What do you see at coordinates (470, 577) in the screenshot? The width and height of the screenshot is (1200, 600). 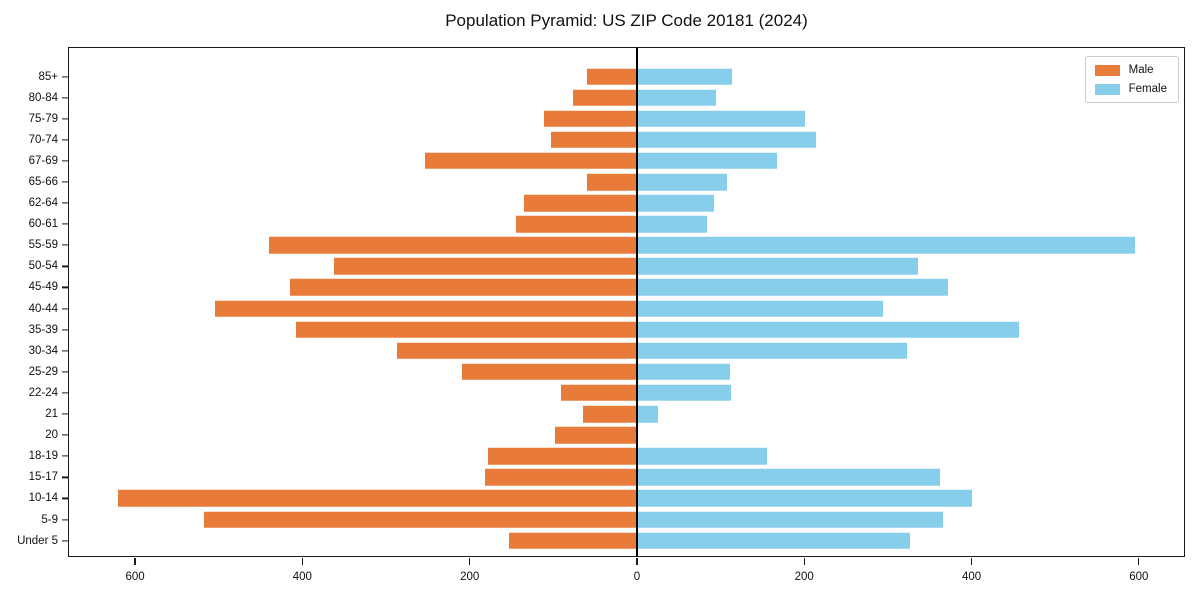 I see `x-tick-label: 200` at bounding box center [470, 577].